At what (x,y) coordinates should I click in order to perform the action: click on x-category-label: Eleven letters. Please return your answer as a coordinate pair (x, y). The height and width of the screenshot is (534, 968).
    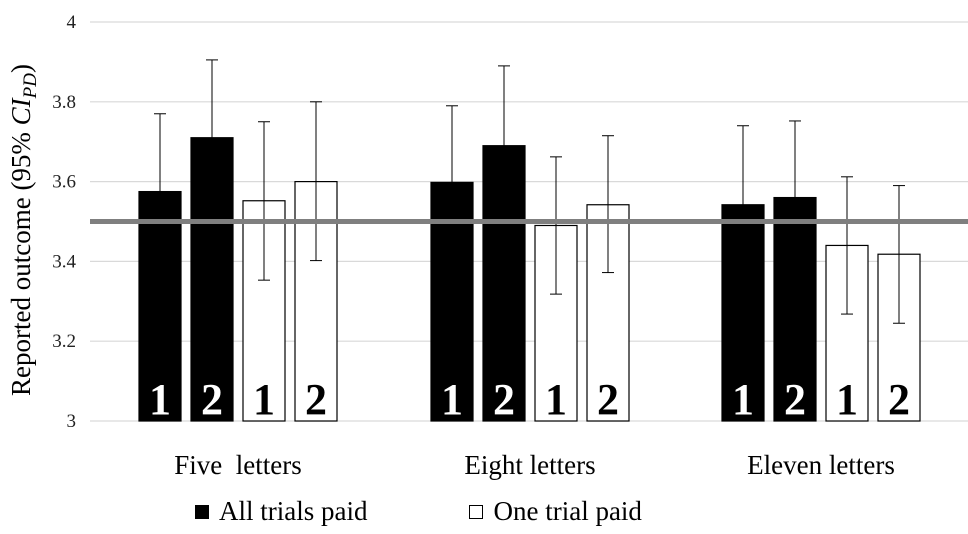
    Looking at the image, I should click on (821, 465).